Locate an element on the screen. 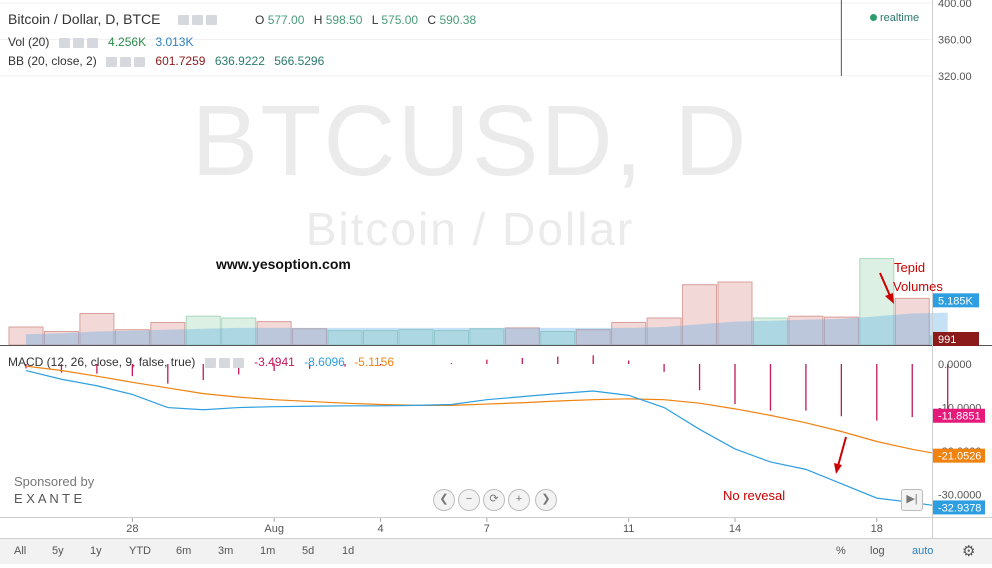  vol-eye-icon is located at coordinates (64, 42).